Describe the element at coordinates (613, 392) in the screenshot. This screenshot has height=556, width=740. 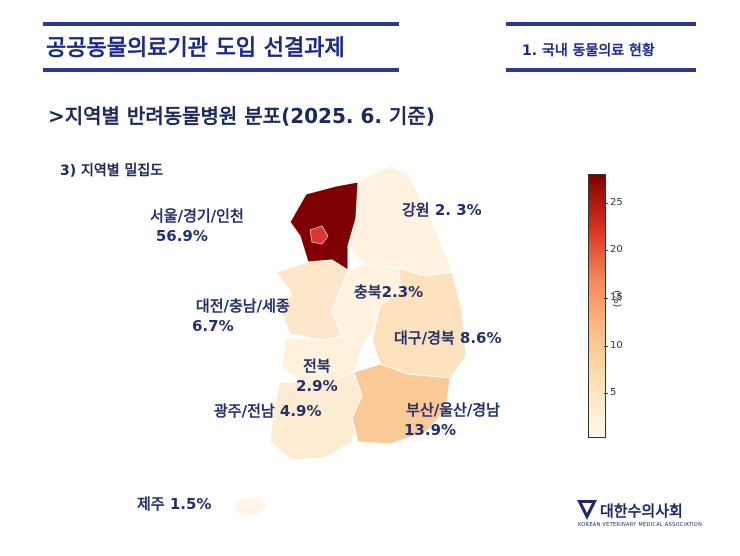
I see `color-scale-tick: 5` at that location.